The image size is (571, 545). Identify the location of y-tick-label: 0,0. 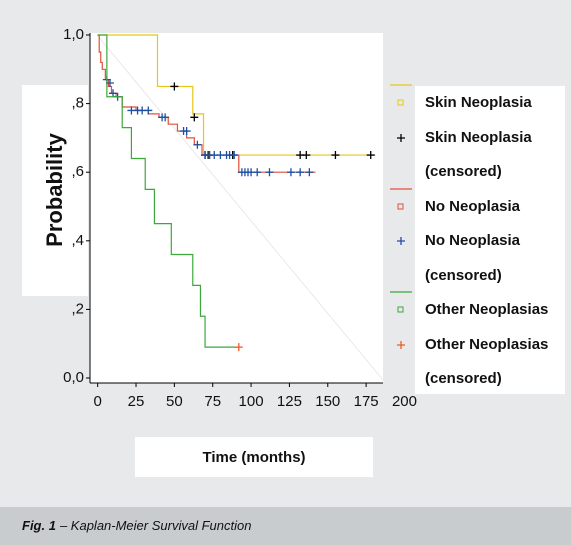
(73, 377).